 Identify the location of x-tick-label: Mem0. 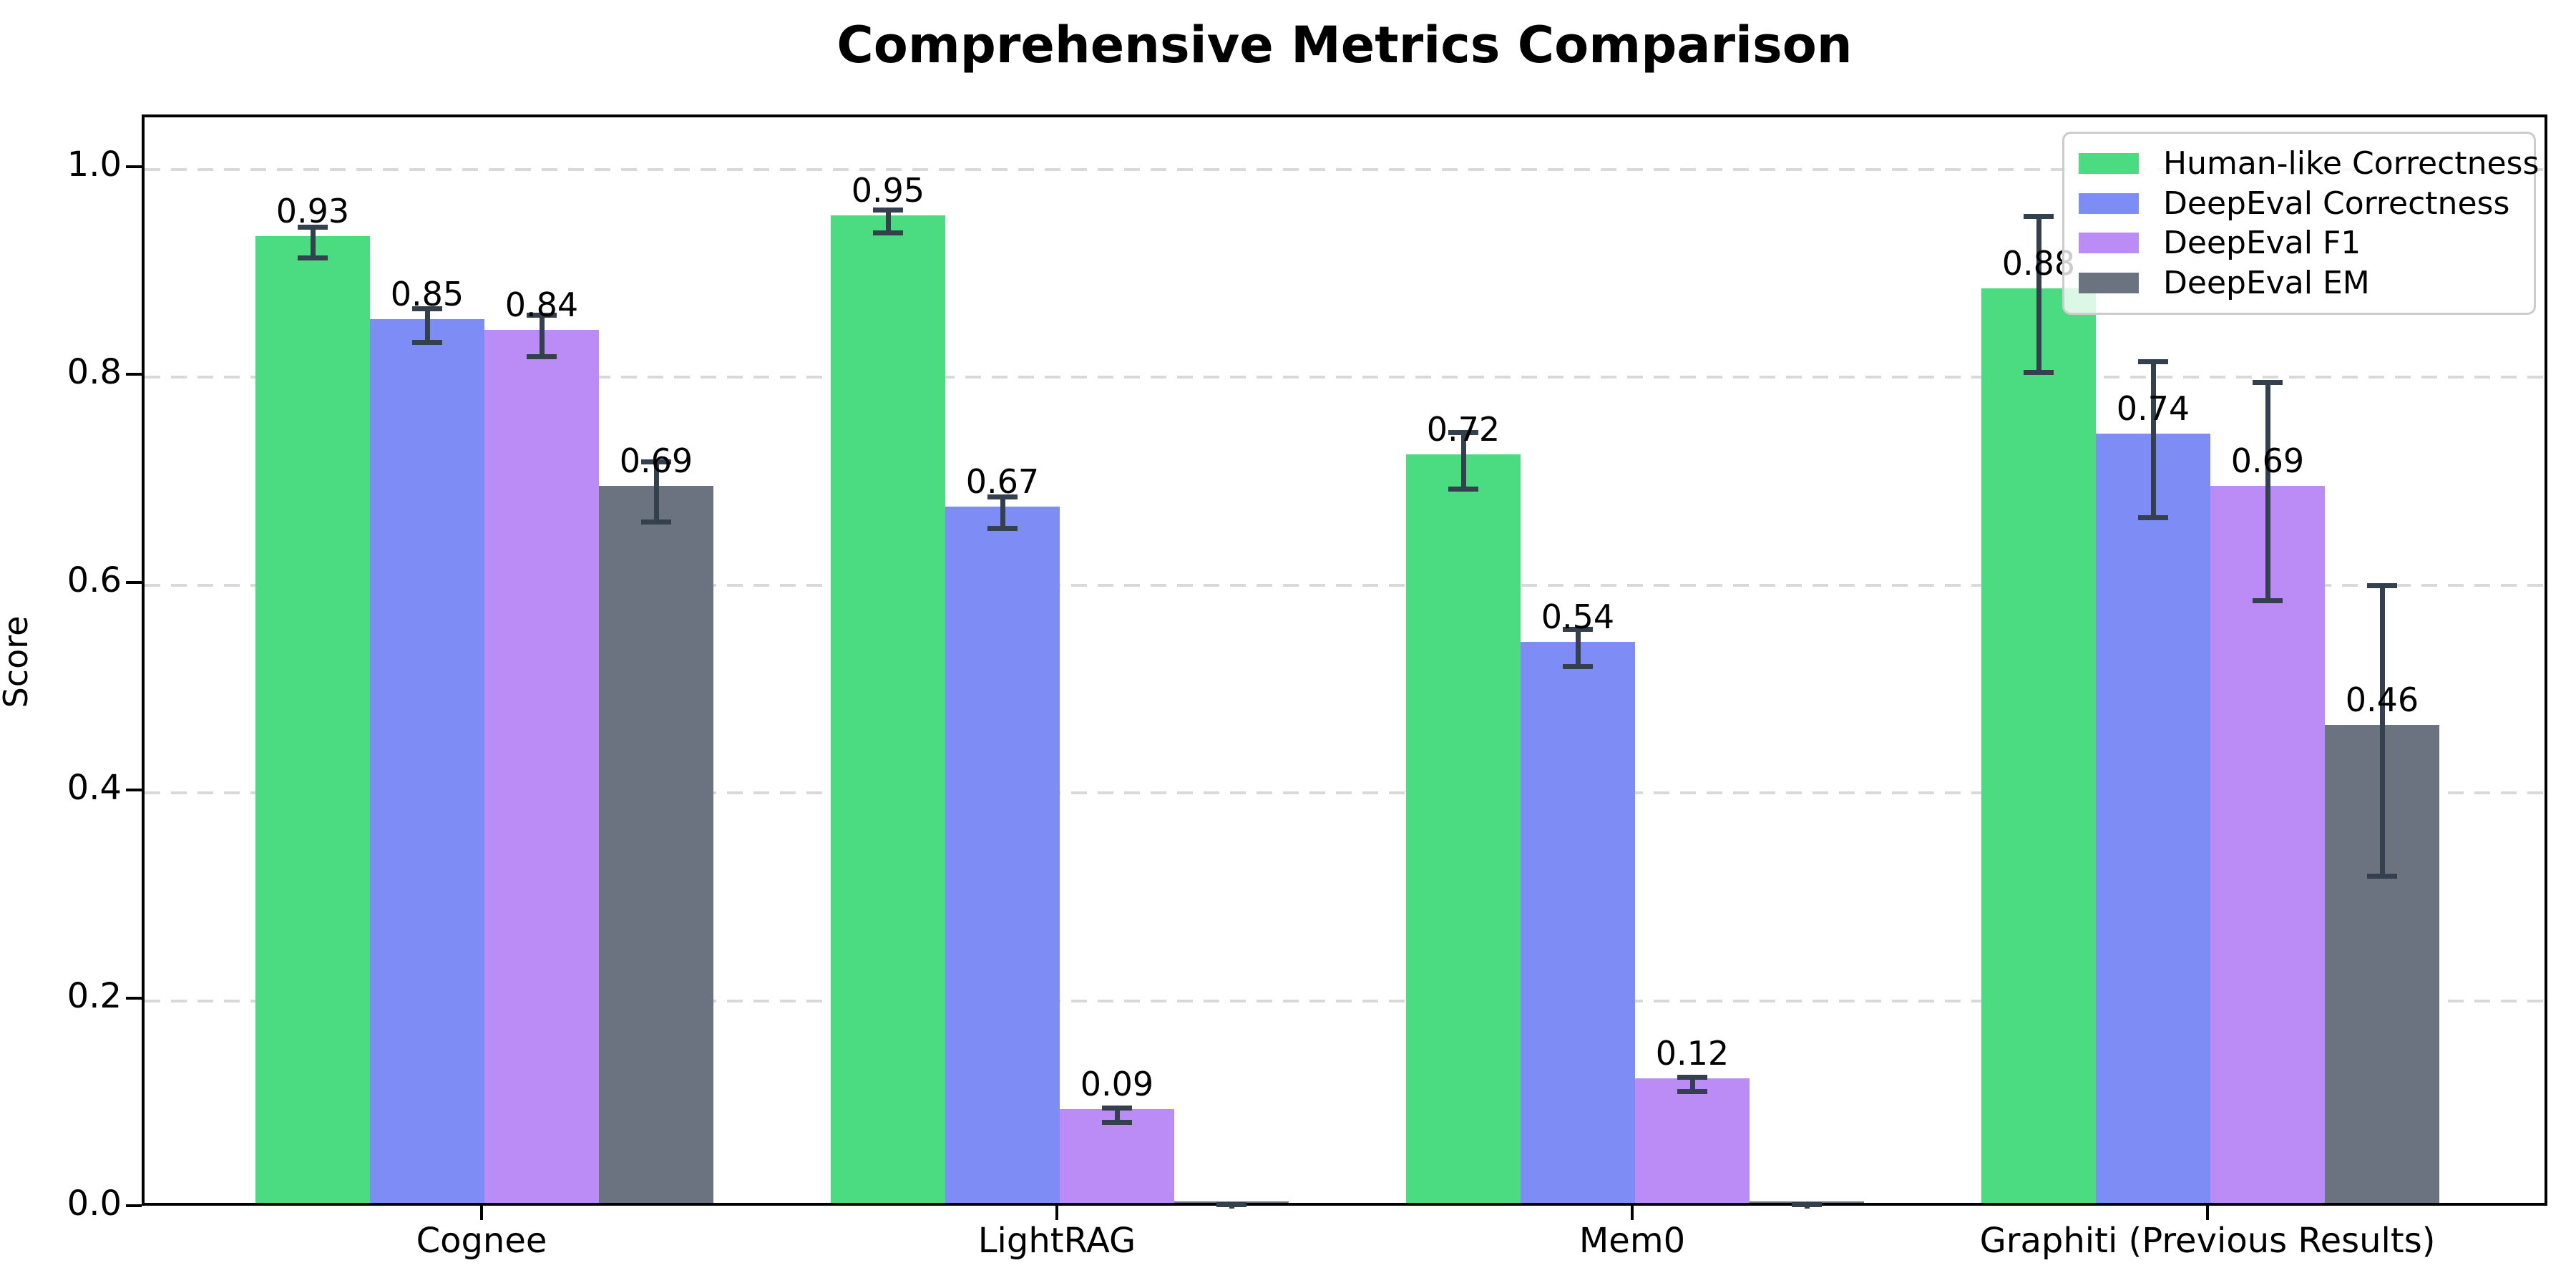
(1632, 1241).